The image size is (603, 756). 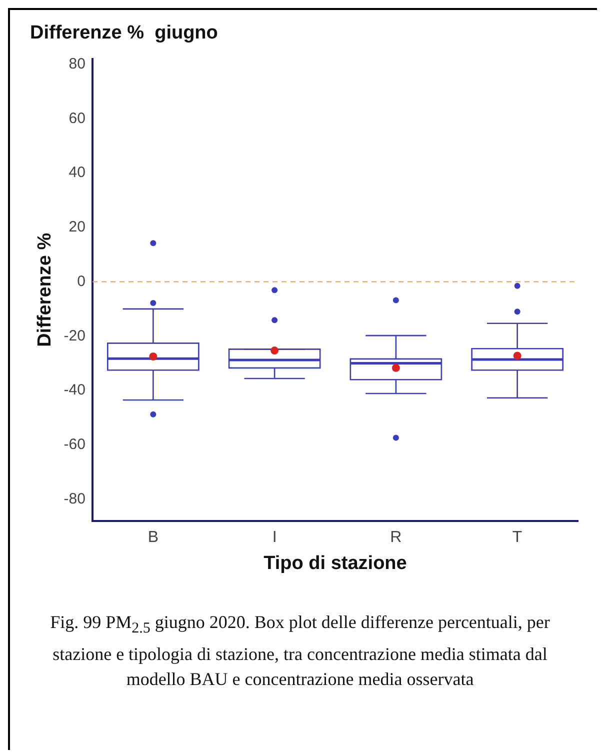 I want to click on y-tick-label: -60, so click(x=75, y=445).